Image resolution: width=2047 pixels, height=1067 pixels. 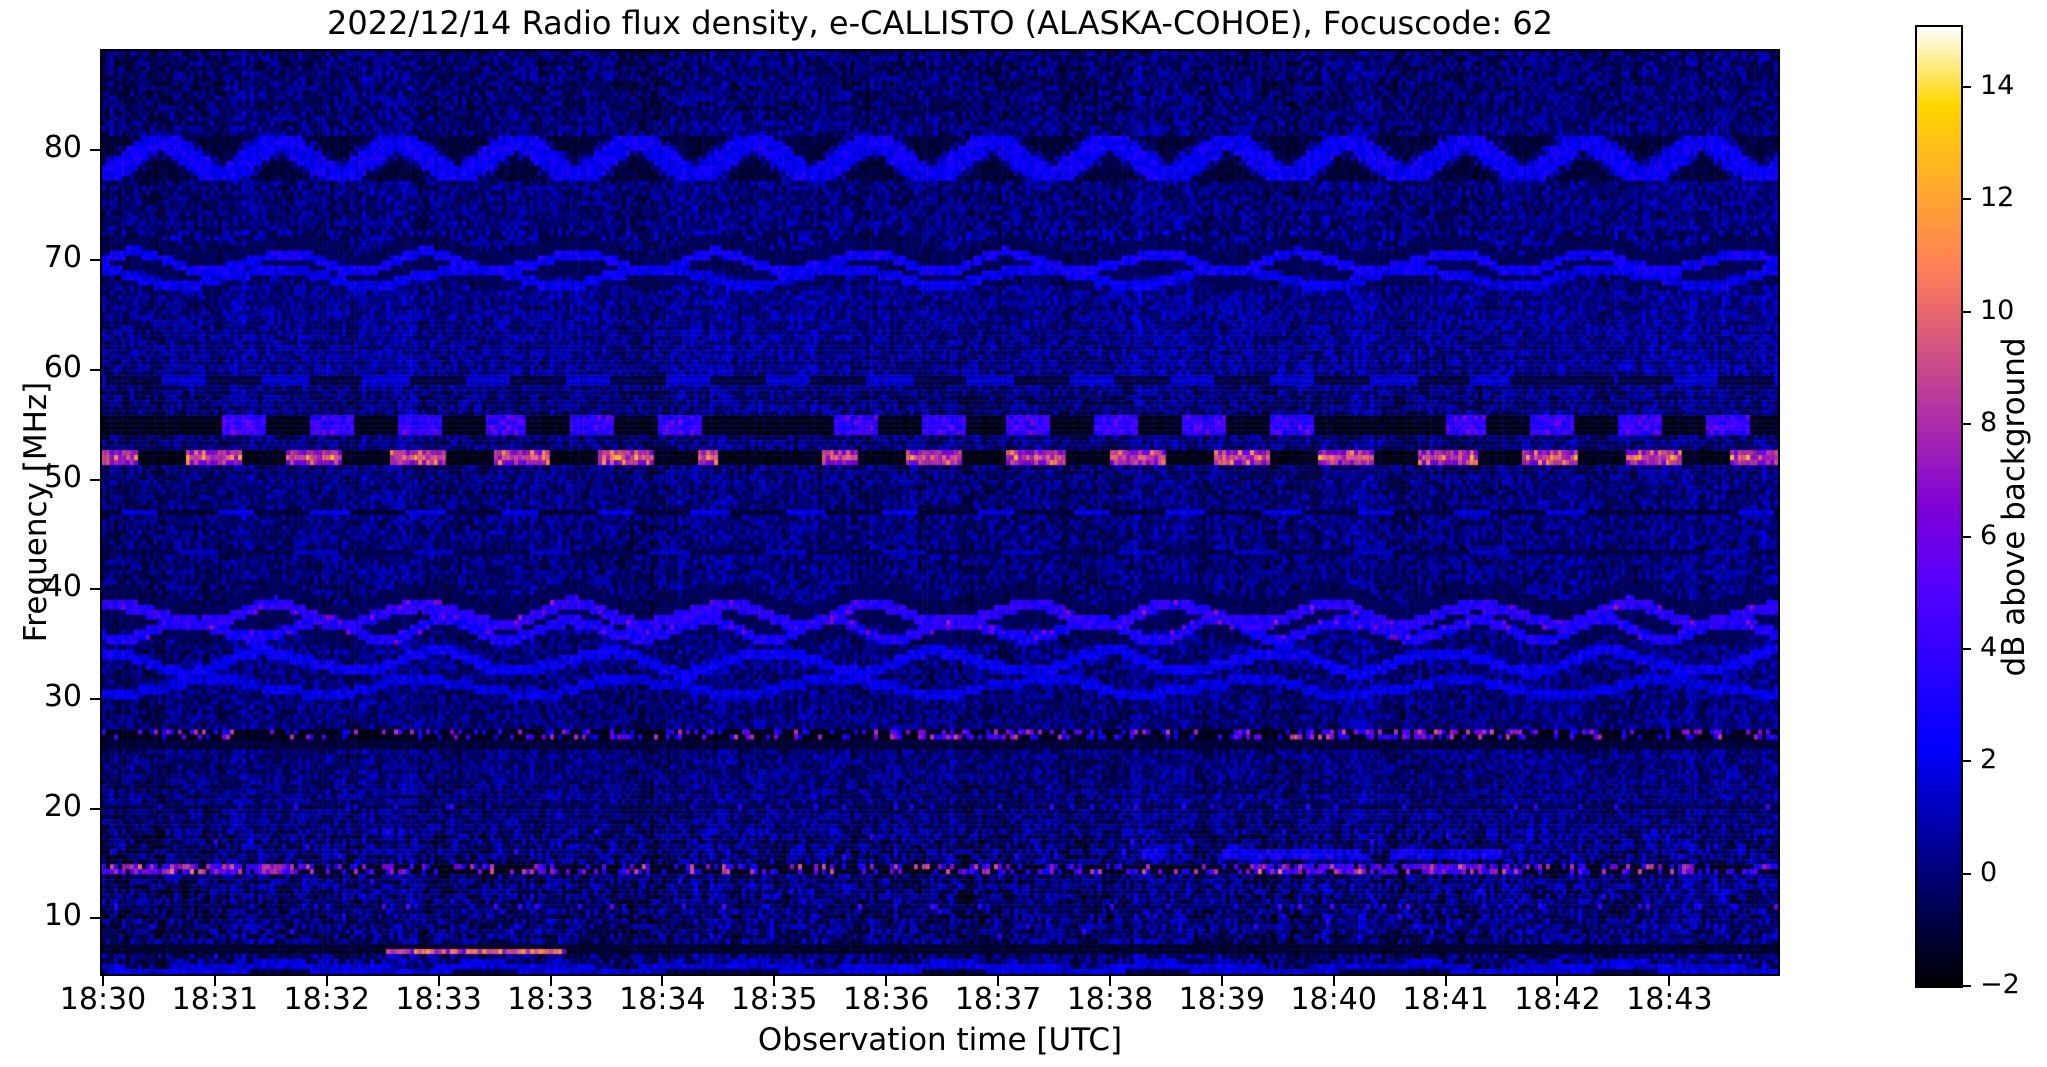 I want to click on x-tick-label: 18:40, so click(x=1333, y=999).